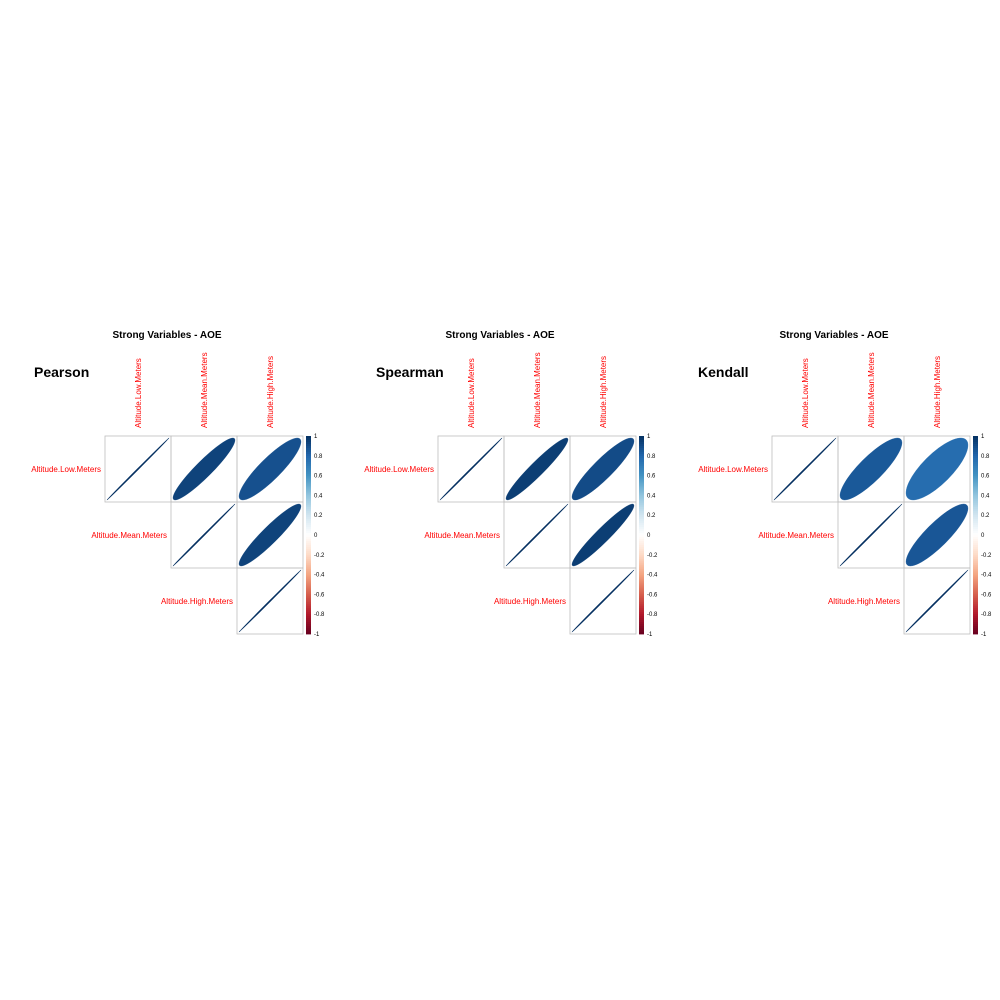 The image size is (1000, 1000). Describe the element at coordinates (270, 392) in the screenshot. I see `pearson-column-label-3: Altitude.High.Meters` at that location.